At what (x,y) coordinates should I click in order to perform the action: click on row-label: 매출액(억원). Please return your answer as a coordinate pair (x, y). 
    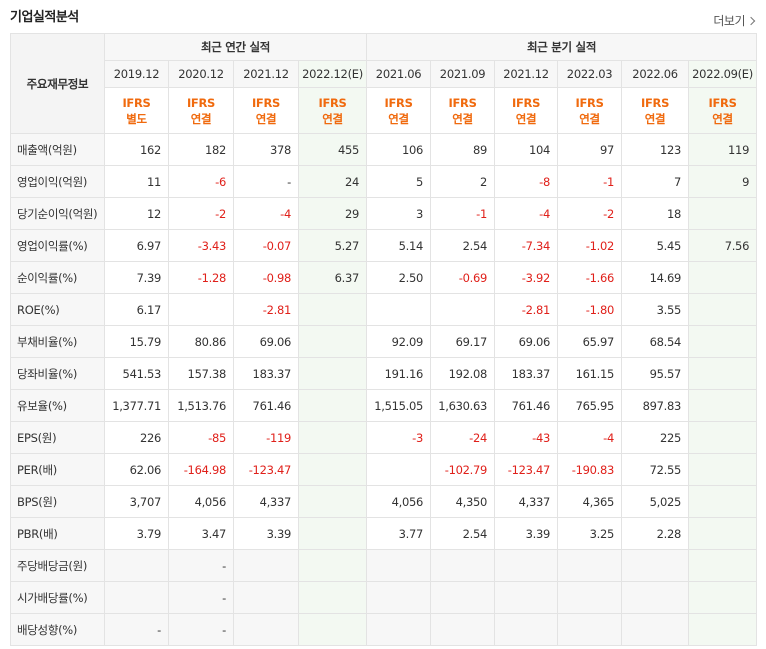
    Looking at the image, I should click on (57, 149).